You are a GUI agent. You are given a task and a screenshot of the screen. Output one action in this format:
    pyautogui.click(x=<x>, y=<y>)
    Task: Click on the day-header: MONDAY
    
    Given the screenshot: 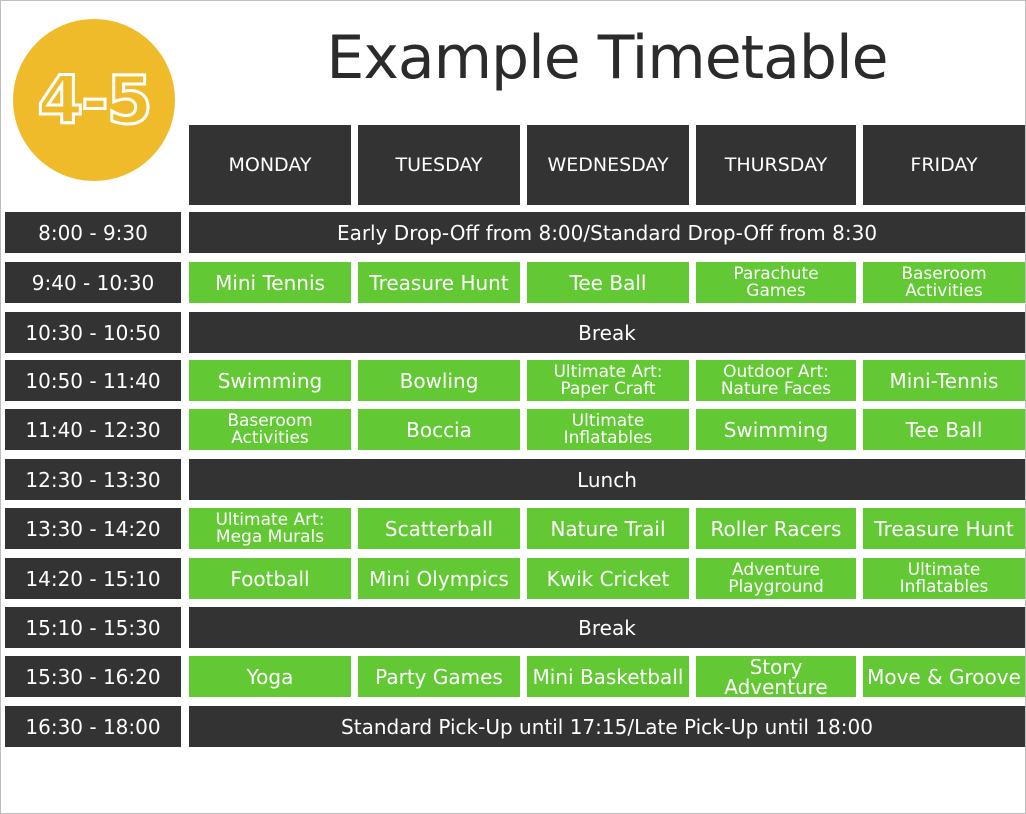 What is the action you would take?
    pyautogui.click(x=270, y=165)
    